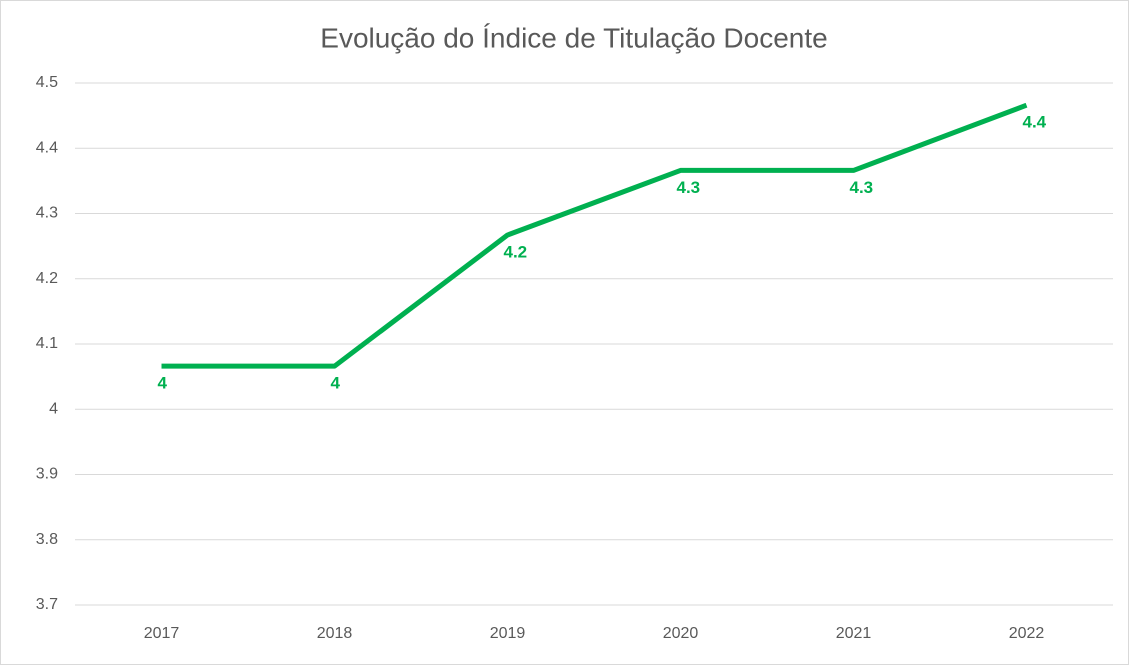 The width and height of the screenshot is (1129, 665). I want to click on data-label: 4.4, so click(1035, 122).